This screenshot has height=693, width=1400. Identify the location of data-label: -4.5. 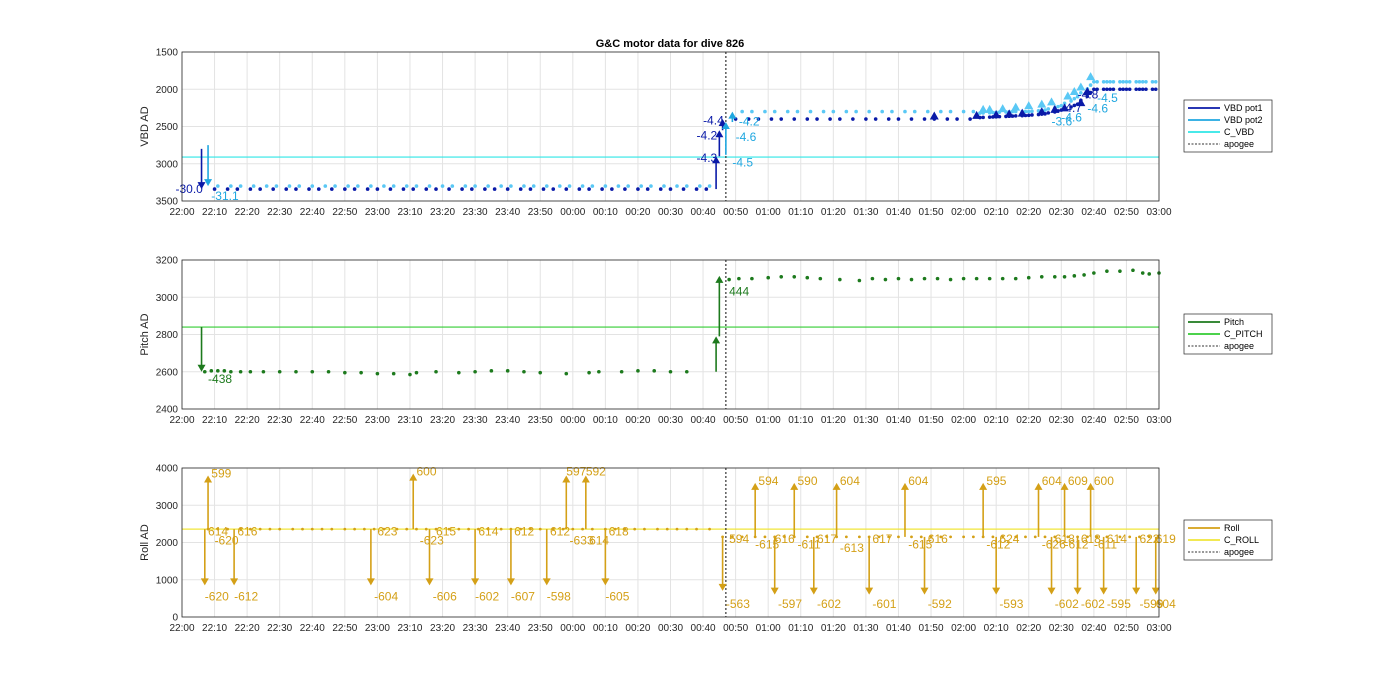
(1107, 98).